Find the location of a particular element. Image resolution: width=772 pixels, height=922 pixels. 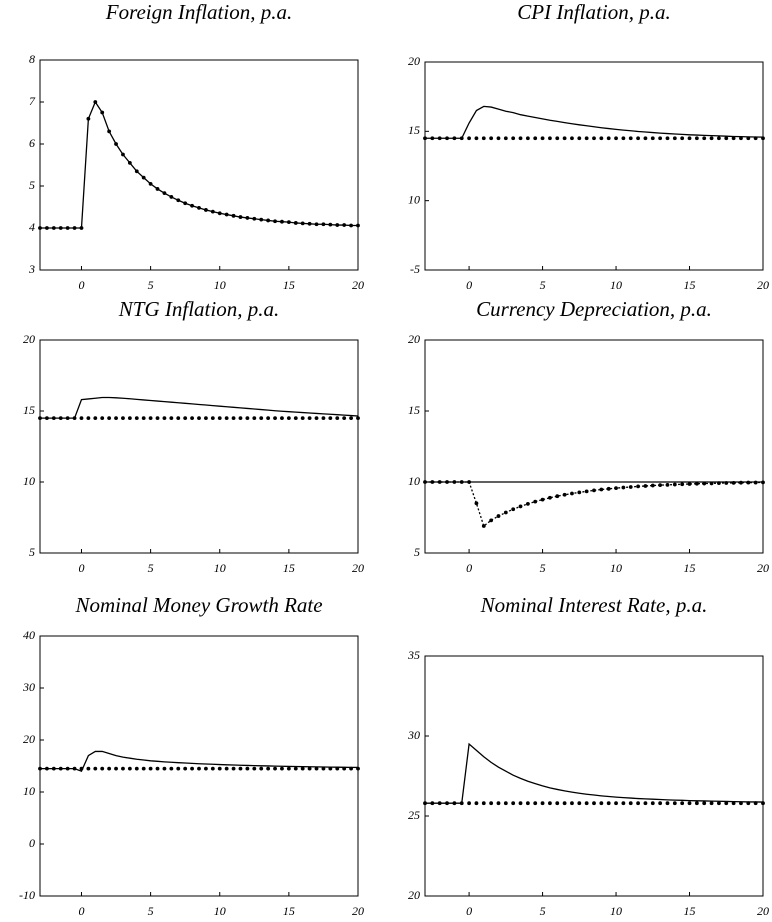

y-tick-label: 0 is located at coordinates (32, 843).